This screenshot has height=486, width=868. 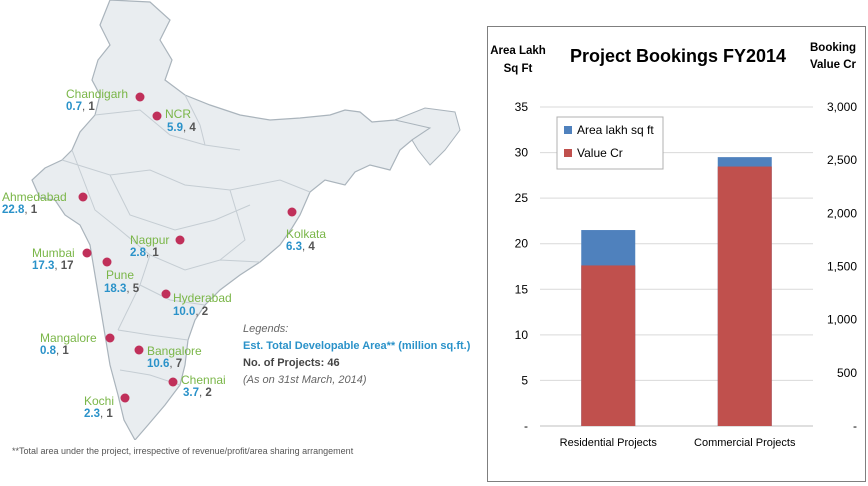 What do you see at coordinates (522, 107) in the screenshot?
I see `left-tick-label: 35` at bounding box center [522, 107].